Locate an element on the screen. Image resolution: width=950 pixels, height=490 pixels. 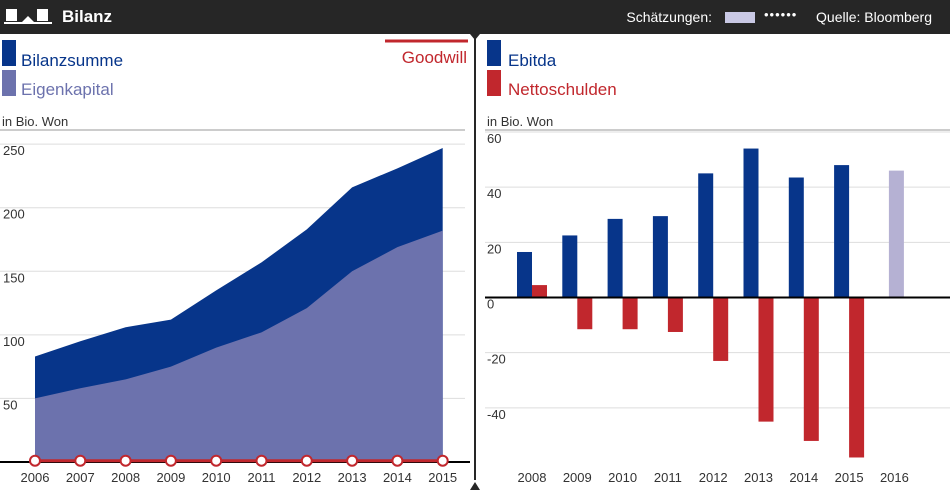
left-x-tick-label: 2013 is located at coordinates (352, 477).